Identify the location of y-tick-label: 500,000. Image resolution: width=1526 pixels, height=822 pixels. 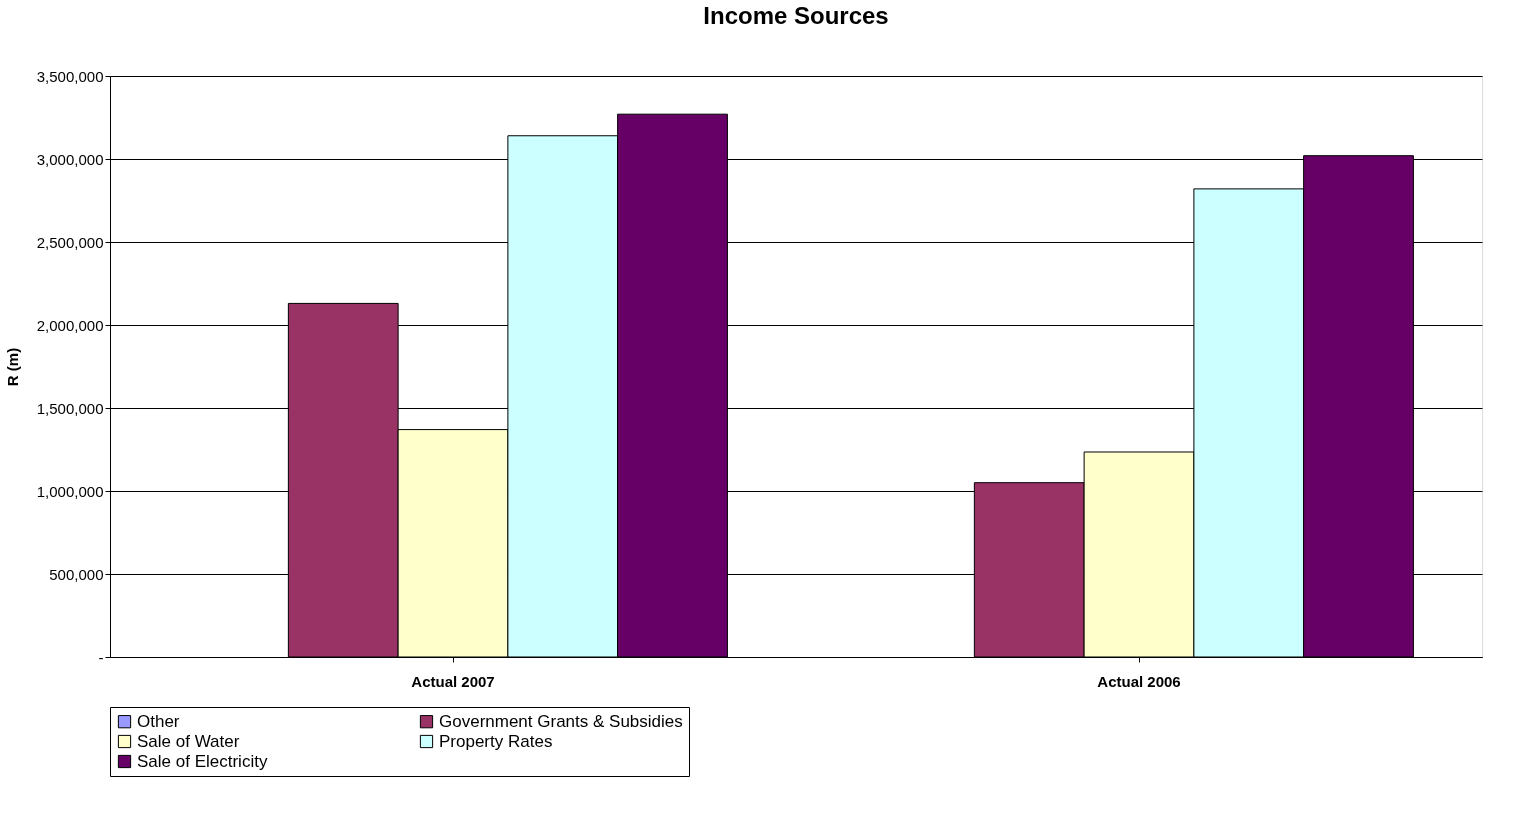
(76, 574).